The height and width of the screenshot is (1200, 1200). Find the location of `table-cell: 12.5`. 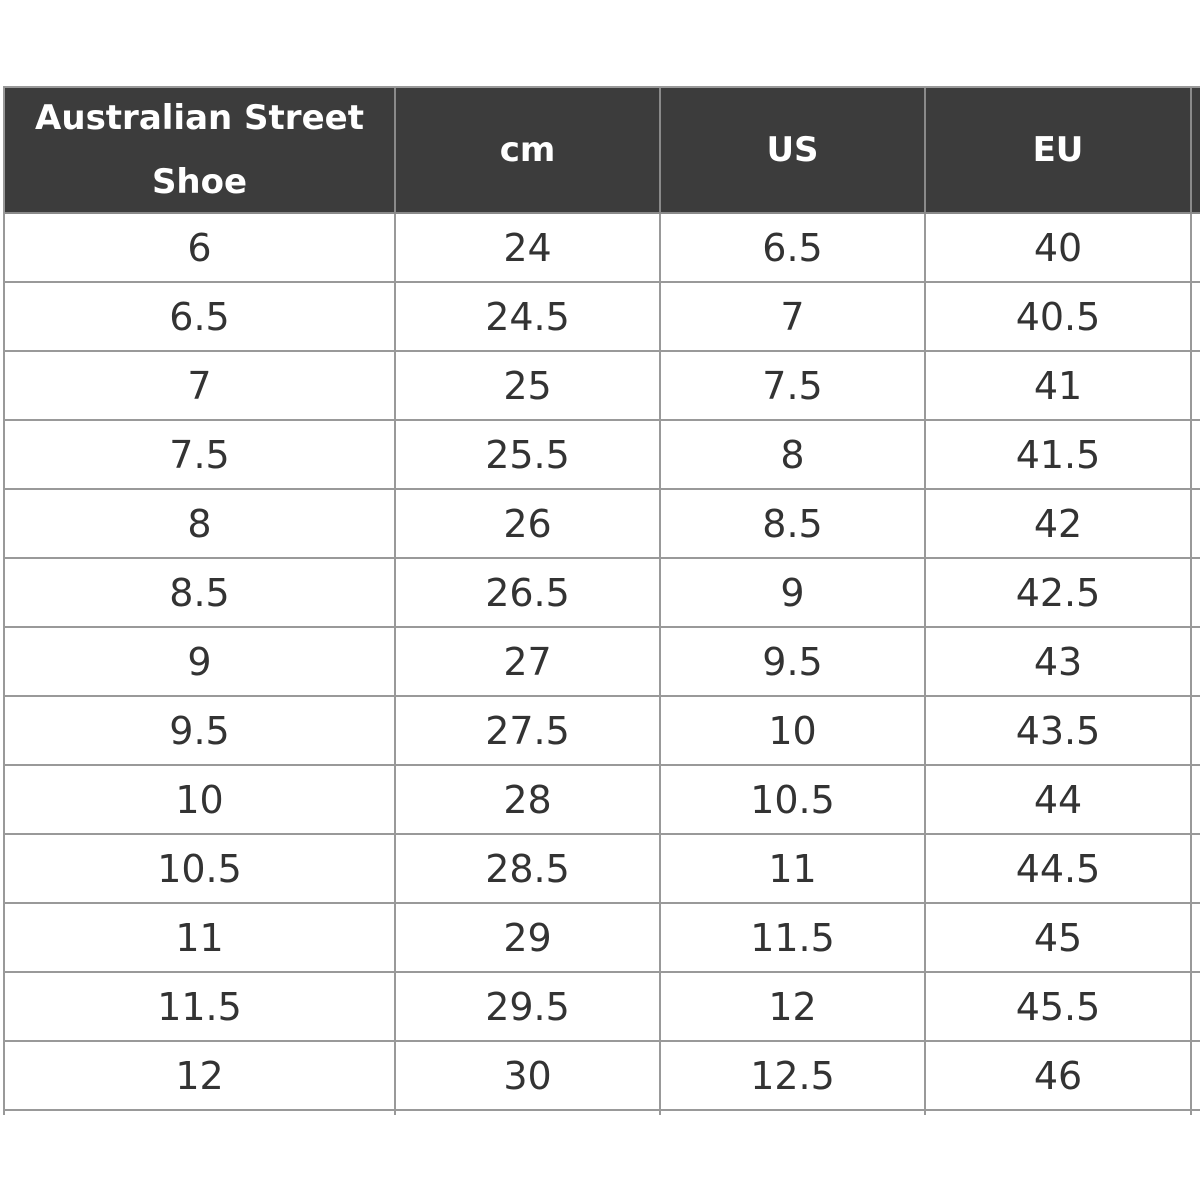

table-cell: 12.5 is located at coordinates (793, 1076).